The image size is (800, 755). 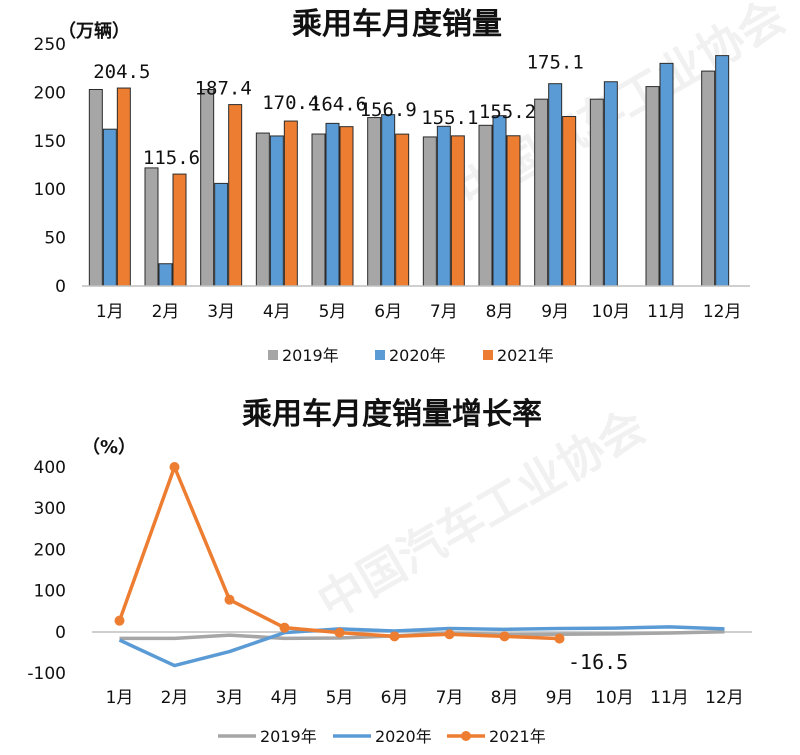 I want to click on bar-x-tick-label: 12月, so click(x=722, y=312).